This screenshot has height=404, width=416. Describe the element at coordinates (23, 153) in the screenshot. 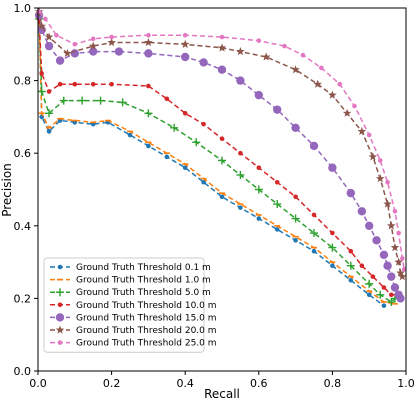

I see `y-tick-label: 0.6` at that location.